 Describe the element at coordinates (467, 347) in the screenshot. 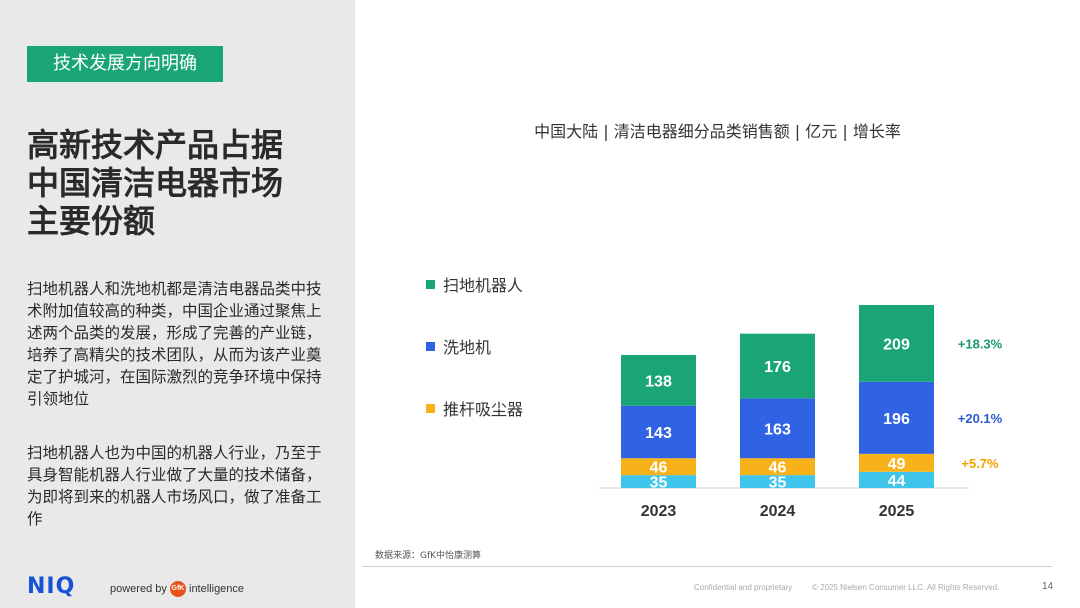

I see `legend-label-floor-washer: 洗地机` at that location.